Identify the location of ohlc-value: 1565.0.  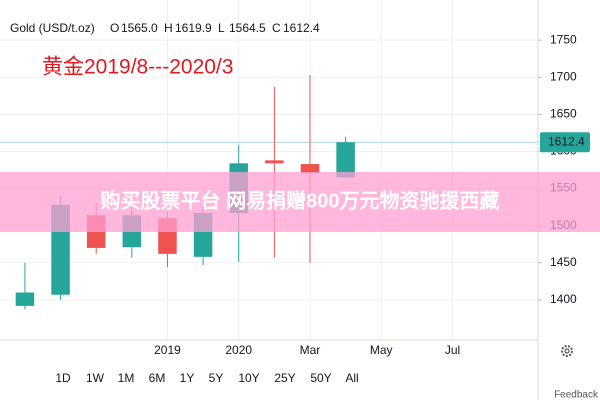
(139, 28).